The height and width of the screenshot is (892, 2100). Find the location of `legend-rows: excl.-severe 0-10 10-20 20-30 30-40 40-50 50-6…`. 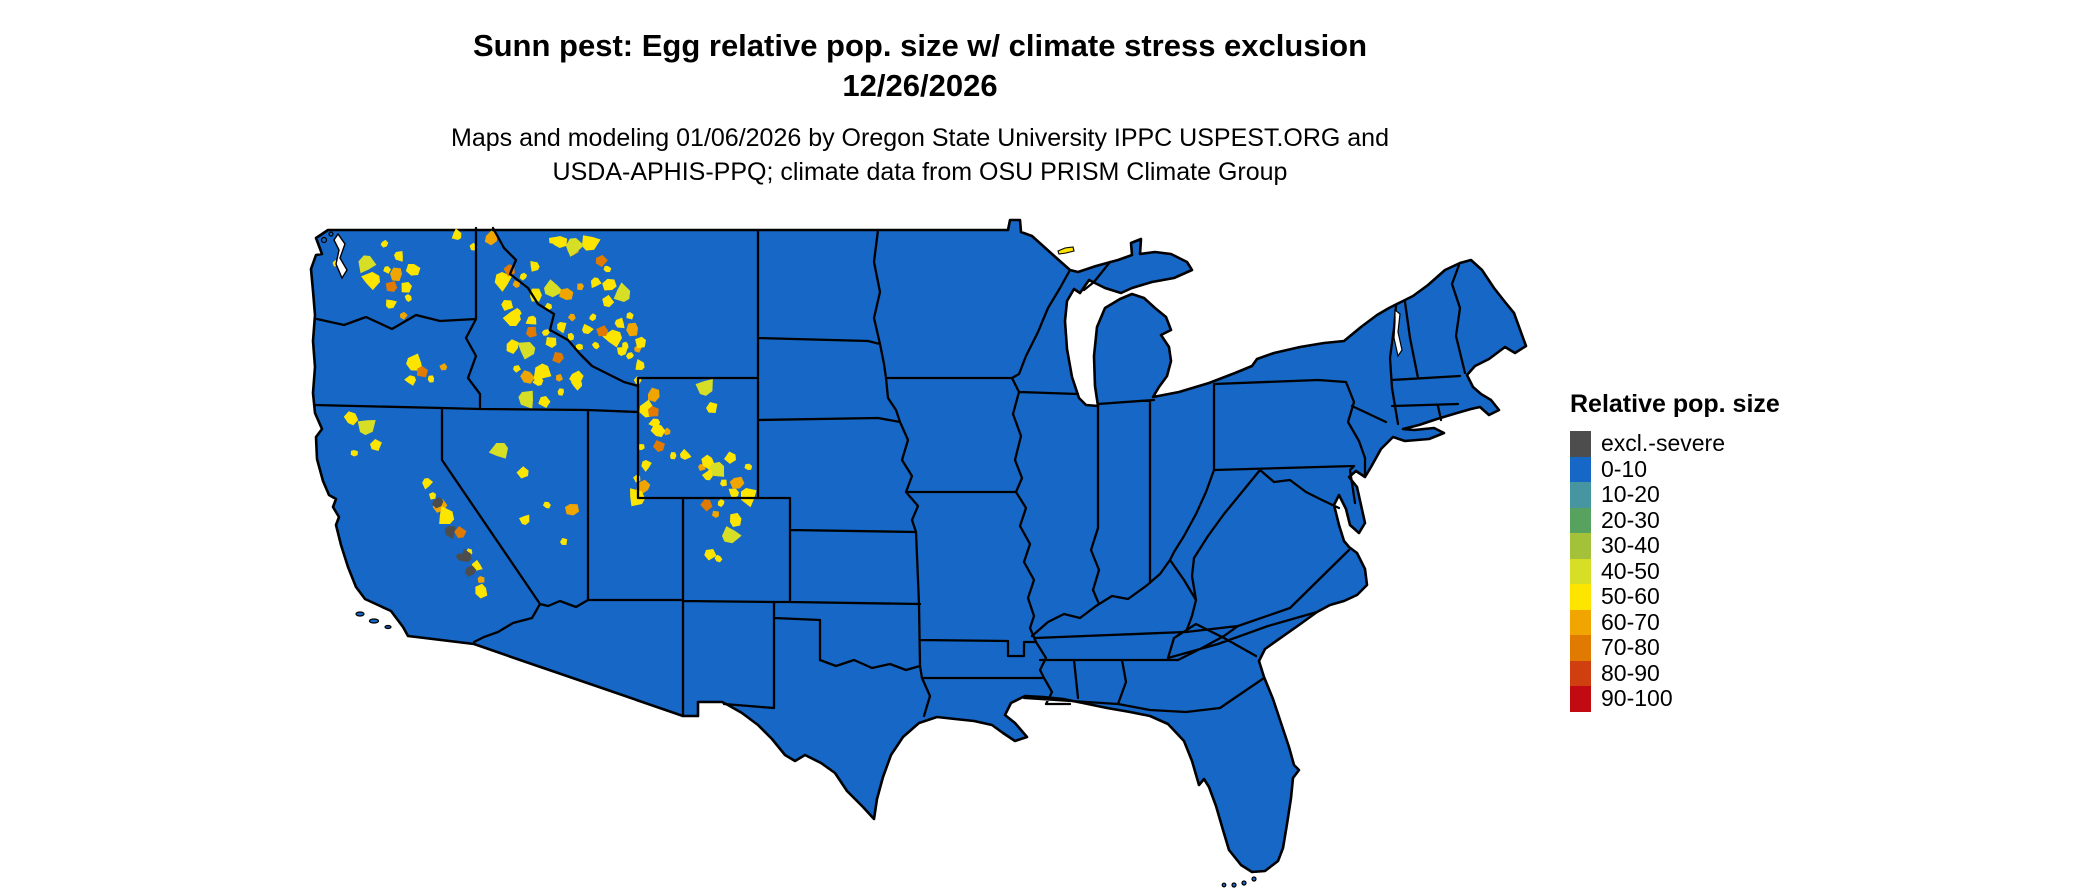

legend-rows: excl.-severe 0-10 10-20 20-30 30-40 40-50 50-6… is located at coordinates (1720, 571).